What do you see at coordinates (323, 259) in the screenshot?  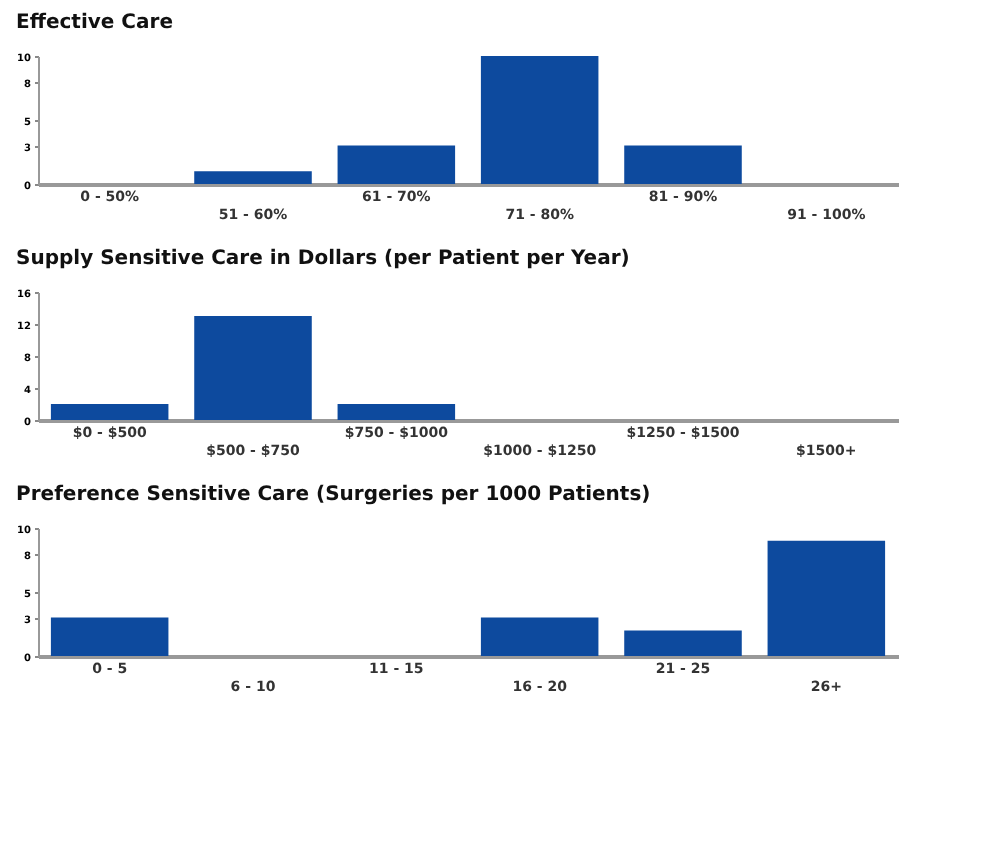 I see `chart-title: Supply Sensitive Care in Dollars (per Patient per Year)` at bounding box center [323, 259].